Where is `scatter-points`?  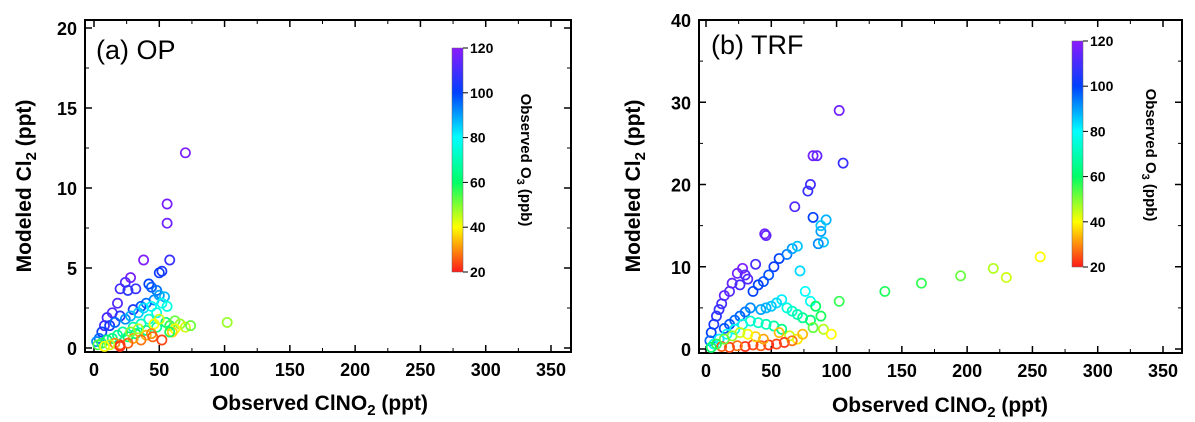
scatter-points is located at coordinates (162, 249).